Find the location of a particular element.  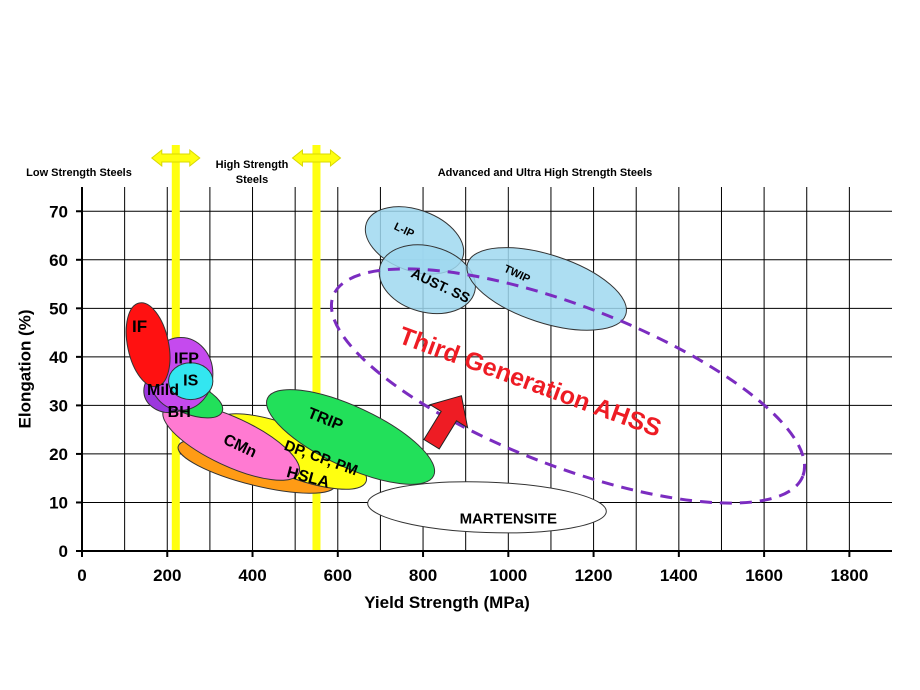

arrow-icon is located at coordinates (446, 422).